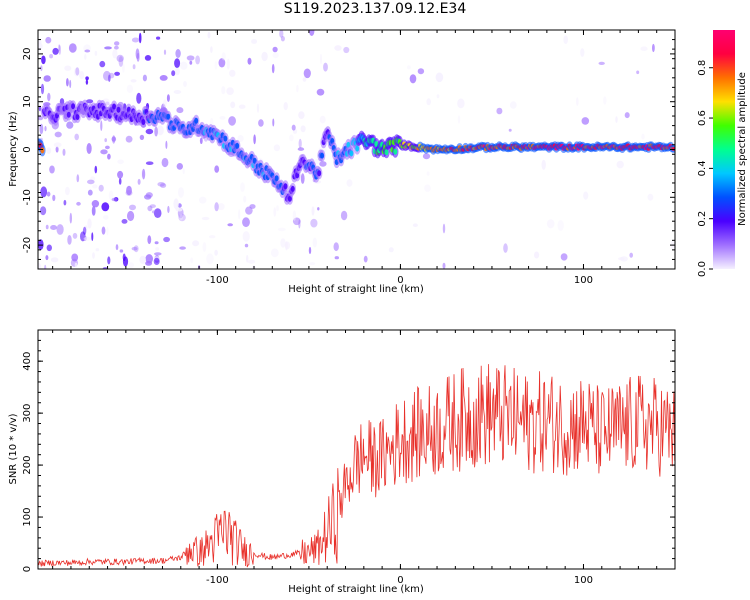 This screenshot has height=600, width=750. What do you see at coordinates (742, 149) in the screenshot?
I see `colorbar-label: Normalized spectral amplitude` at bounding box center [742, 149].